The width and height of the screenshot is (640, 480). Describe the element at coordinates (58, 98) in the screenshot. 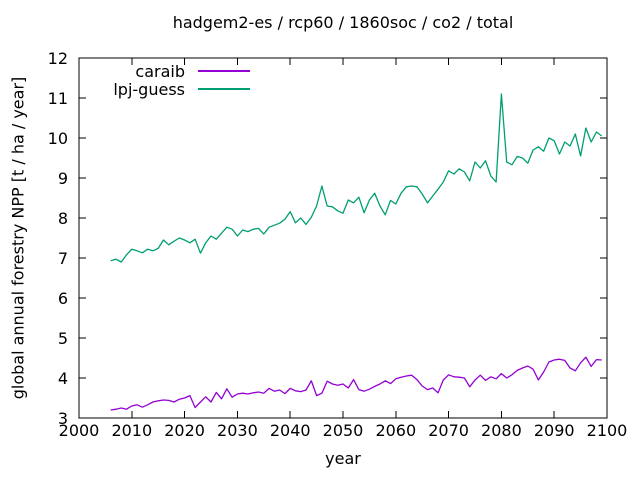

I see `y-tick-label: 11` at that location.